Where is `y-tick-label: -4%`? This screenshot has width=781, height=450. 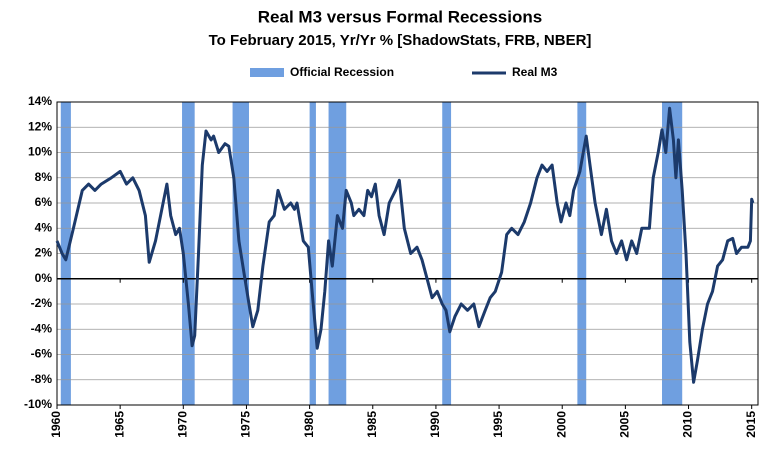 y-tick-label: -4% is located at coordinates (42, 328).